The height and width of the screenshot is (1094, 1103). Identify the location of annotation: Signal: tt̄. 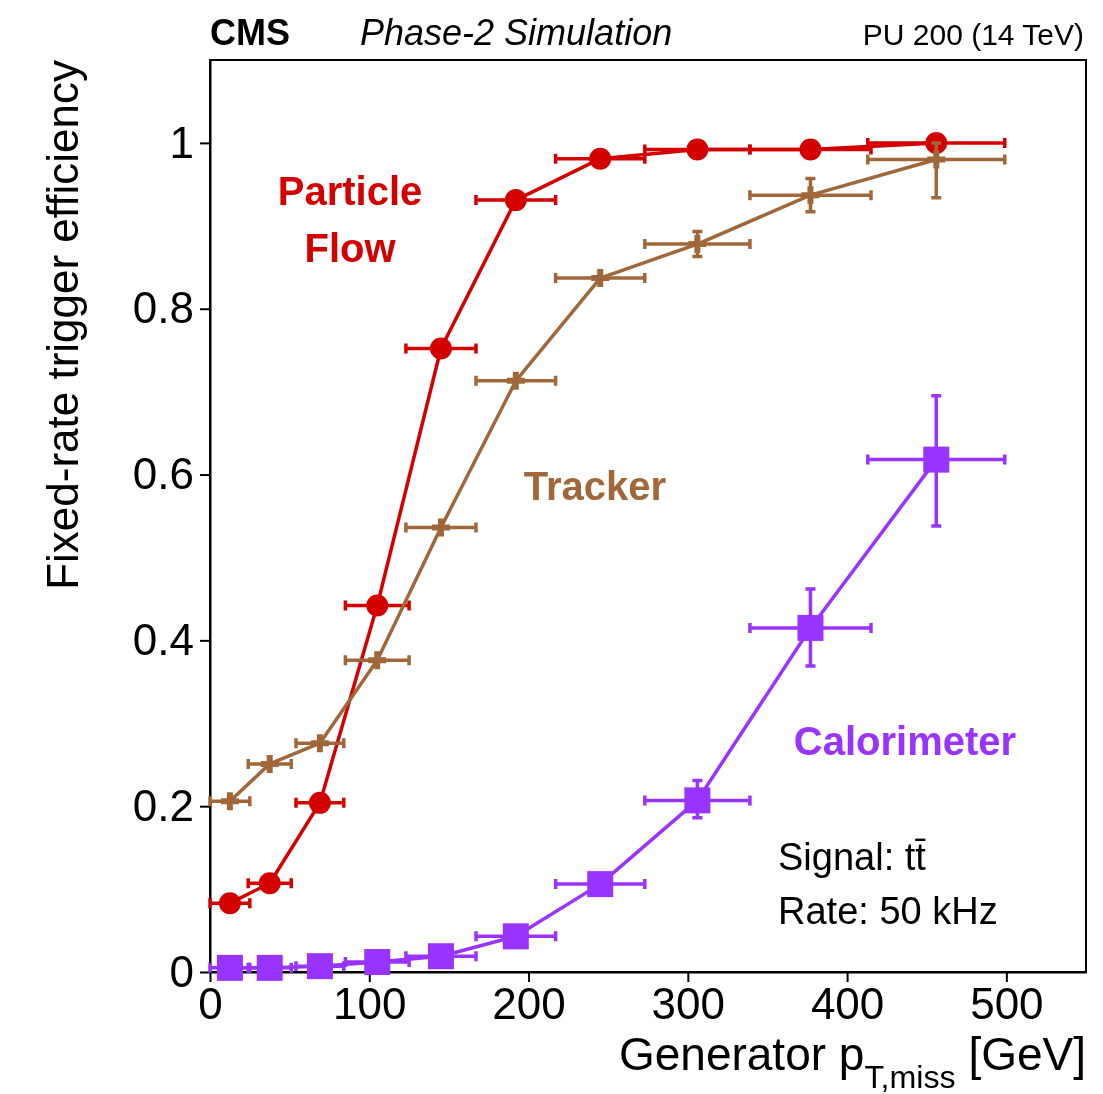
(852, 857).